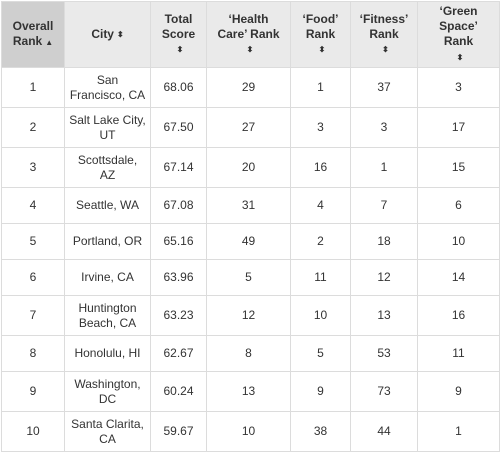 The width and height of the screenshot is (500, 452). What do you see at coordinates (320, 127) in the screenshot?
I see `food-rank-cell: 3` at bounding box center [320, 127].